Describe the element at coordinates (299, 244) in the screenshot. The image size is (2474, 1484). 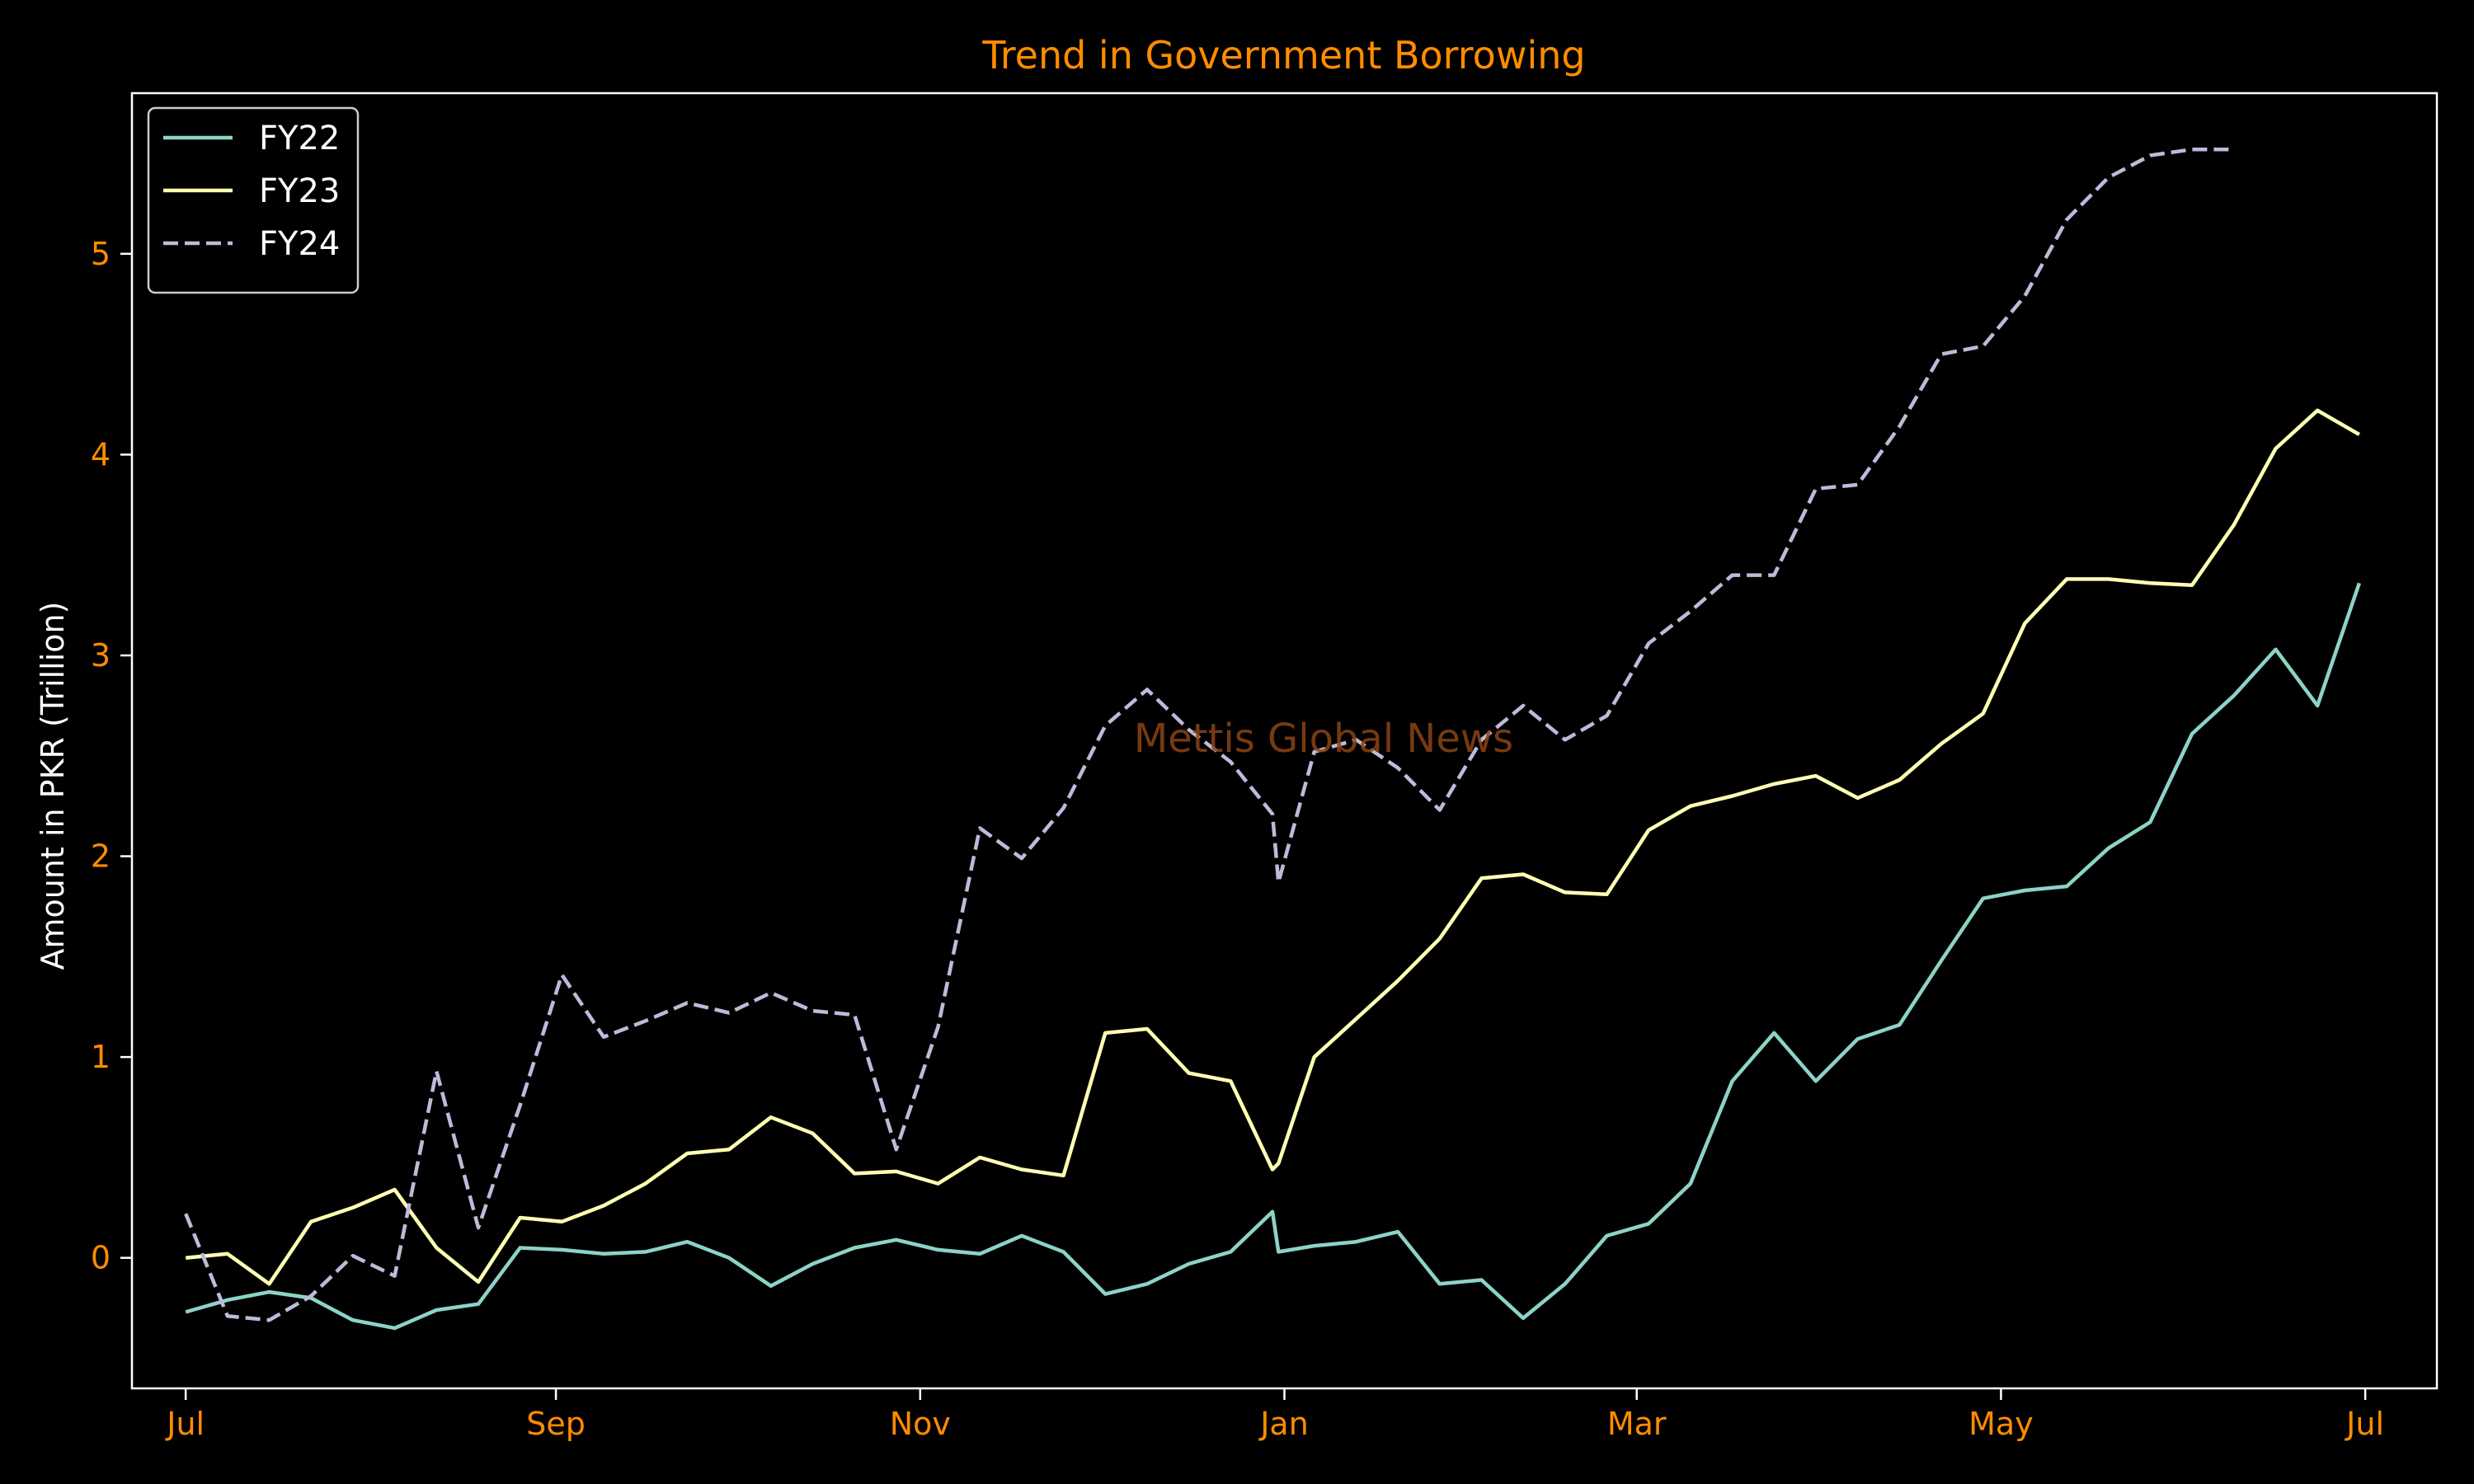
I see `legend-label: FY24` at that location.